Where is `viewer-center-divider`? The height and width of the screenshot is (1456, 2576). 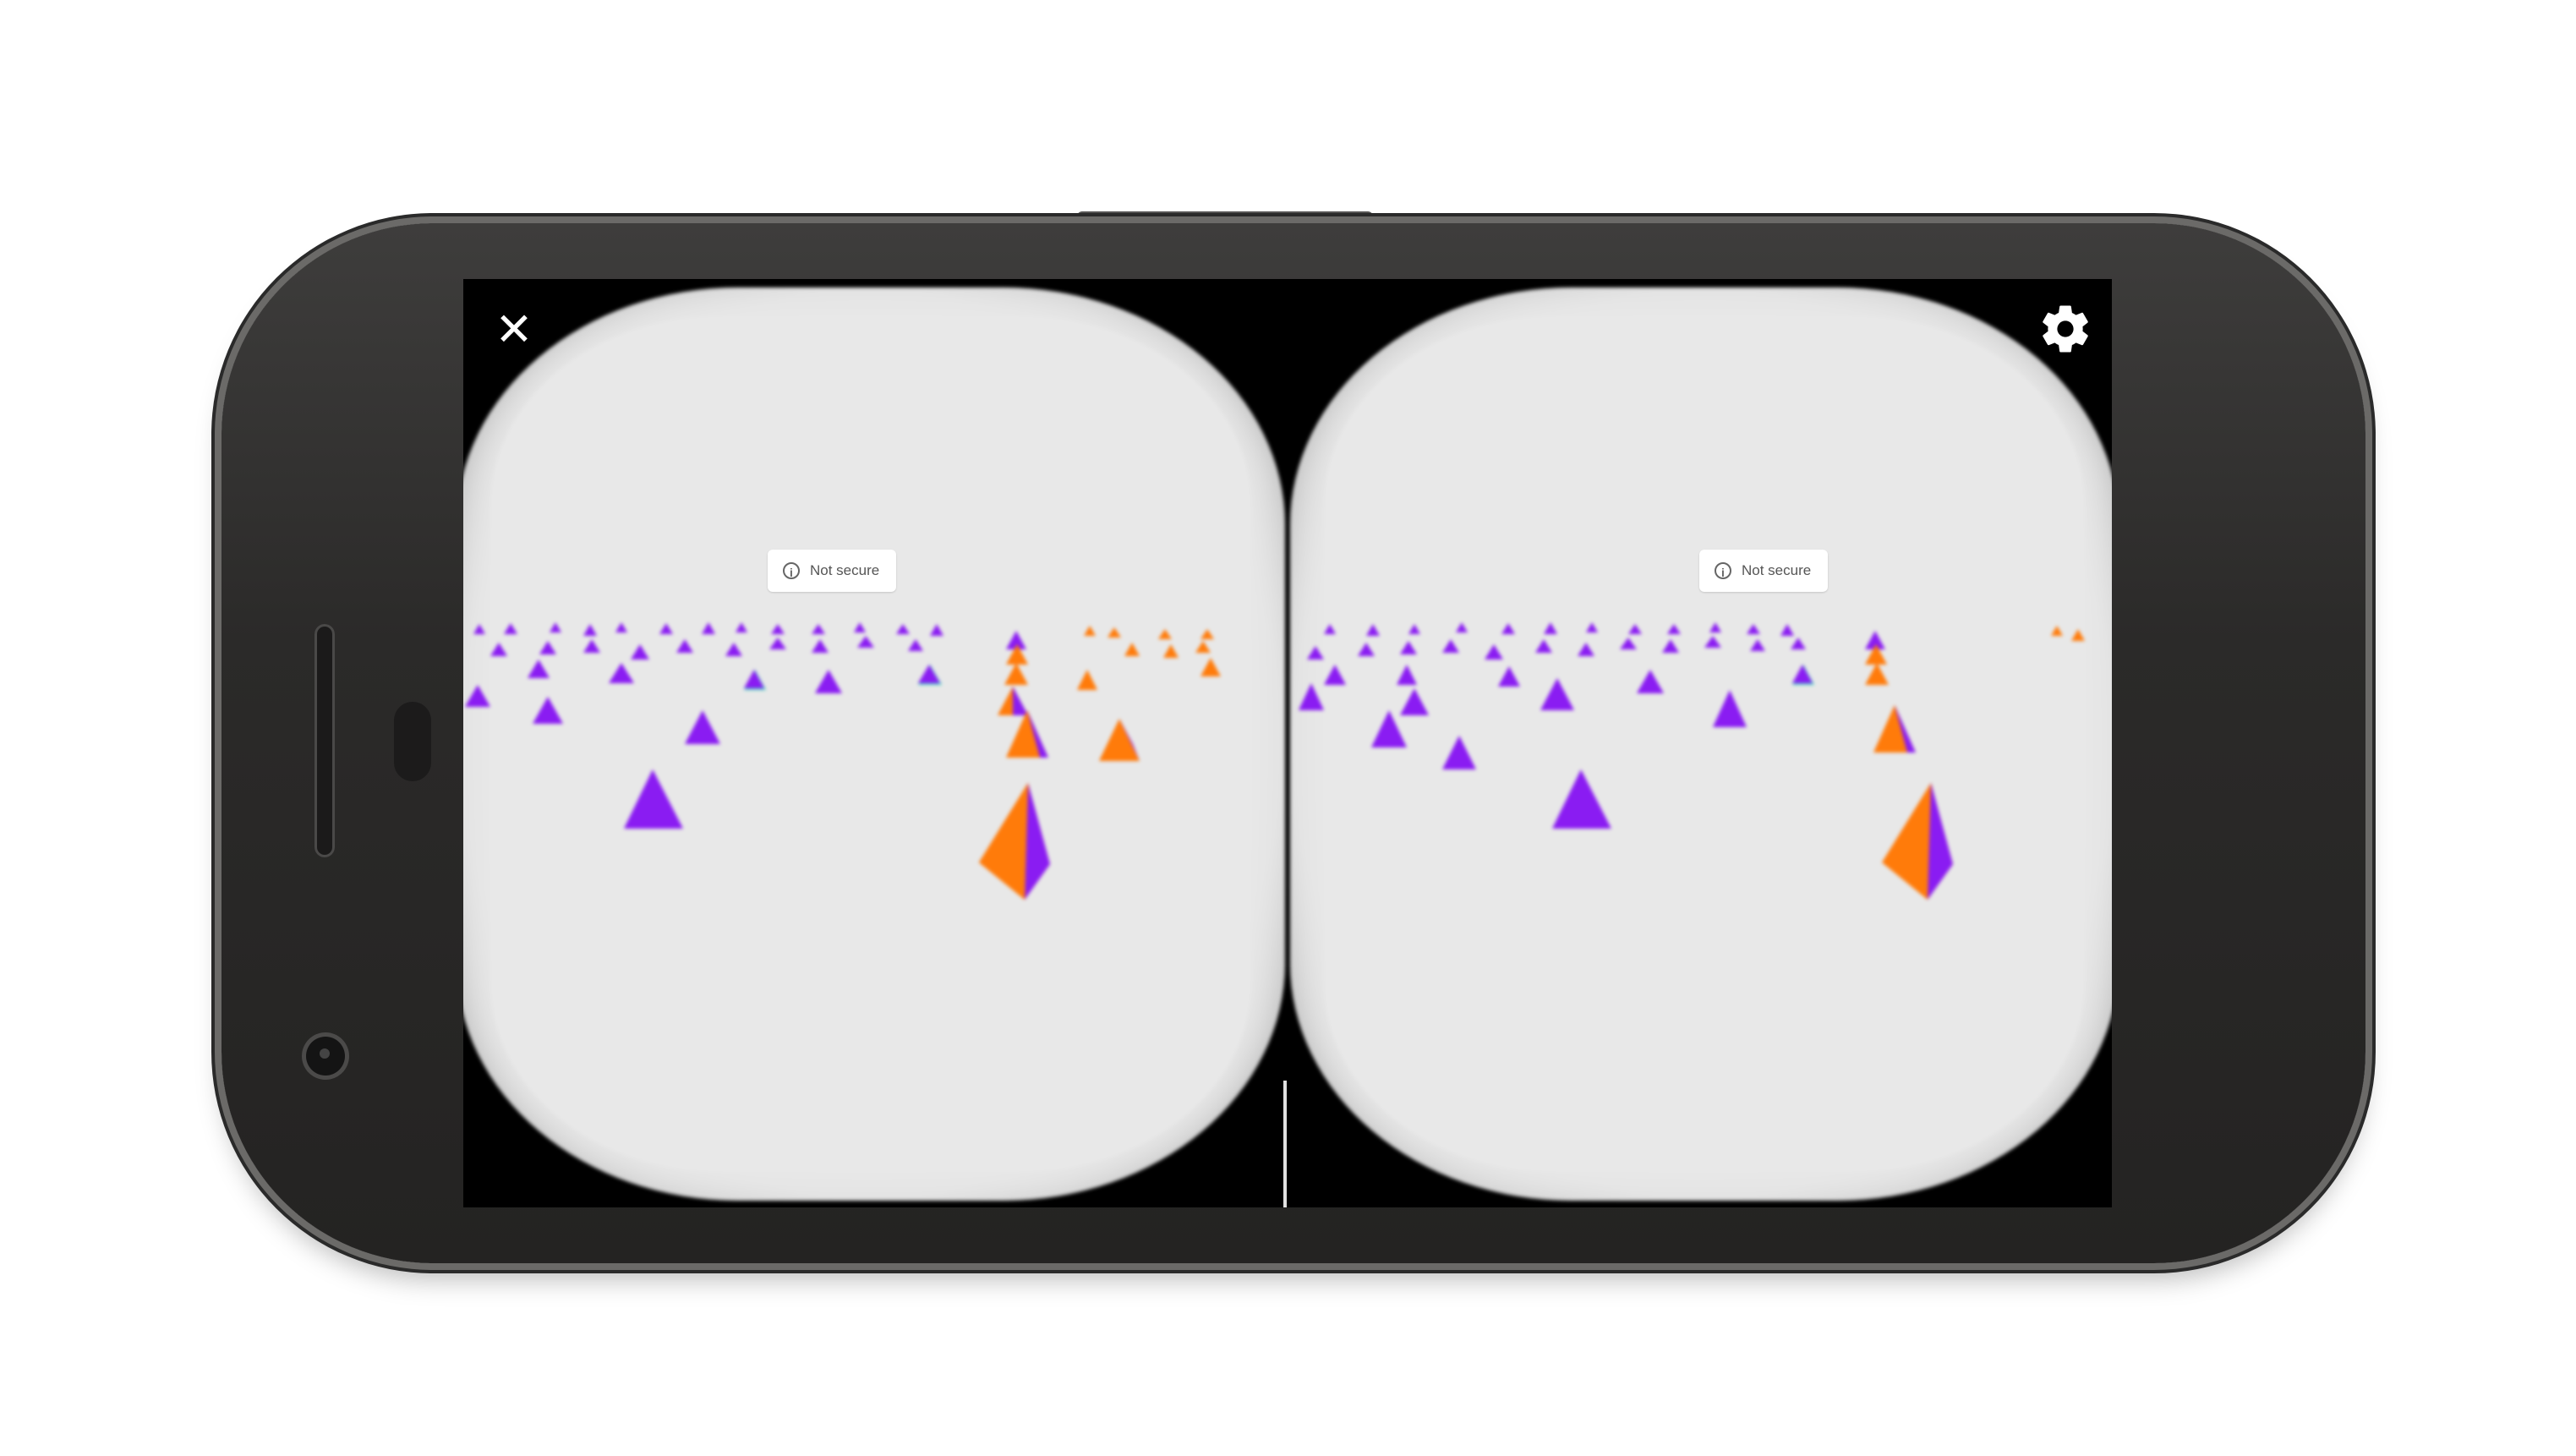 viewer-center-divider is located at coordinates (1285, 1144).